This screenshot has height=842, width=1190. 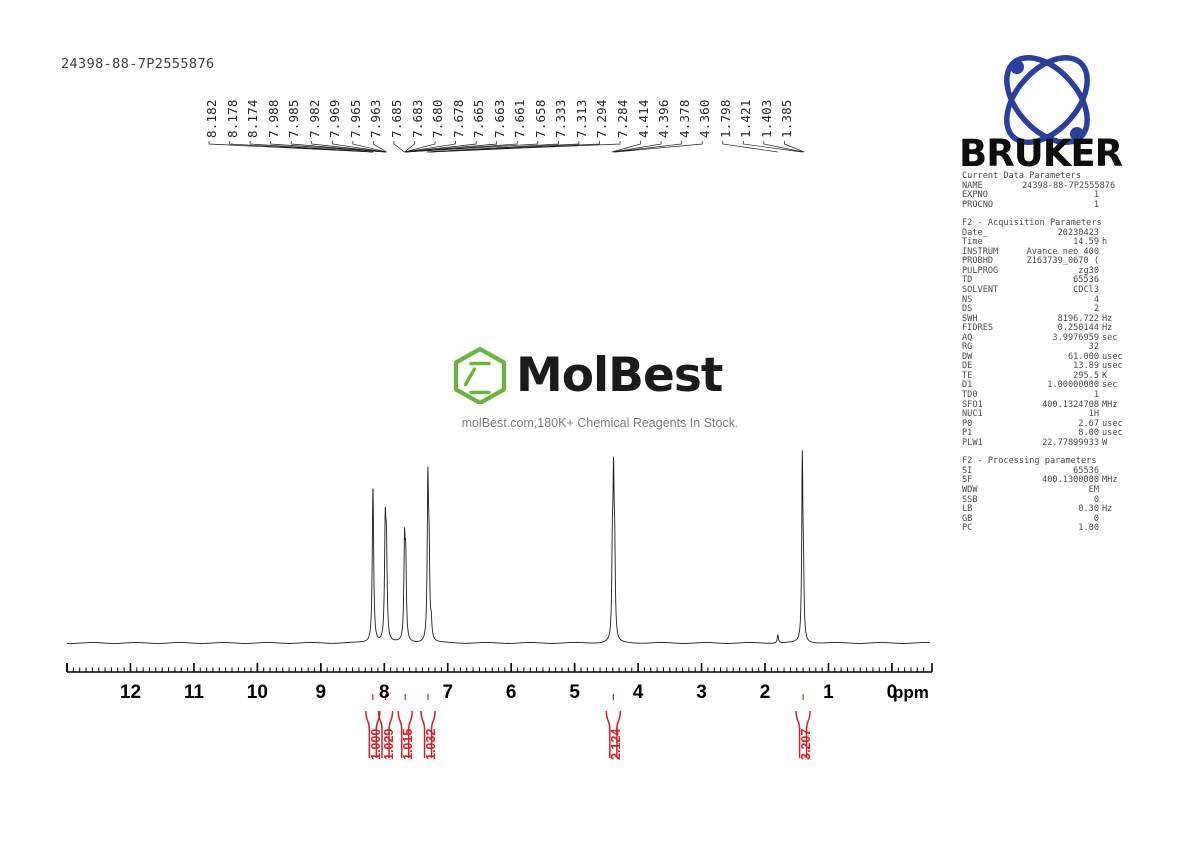 What do you see at coordinates (1047, 281) in the screenshot?
I see `parameter-row: TD 65536` at bounding box center [1047, 281].